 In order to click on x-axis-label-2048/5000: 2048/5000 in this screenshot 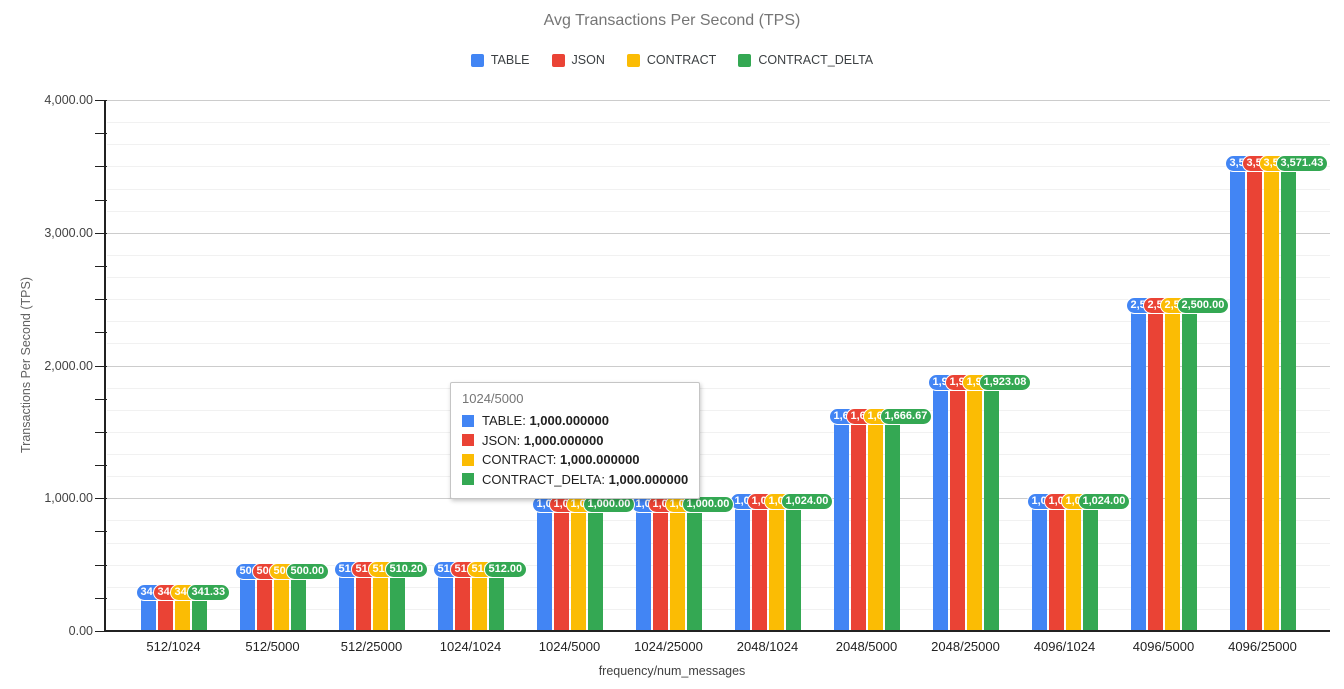, I will do `click(866, 646)`.